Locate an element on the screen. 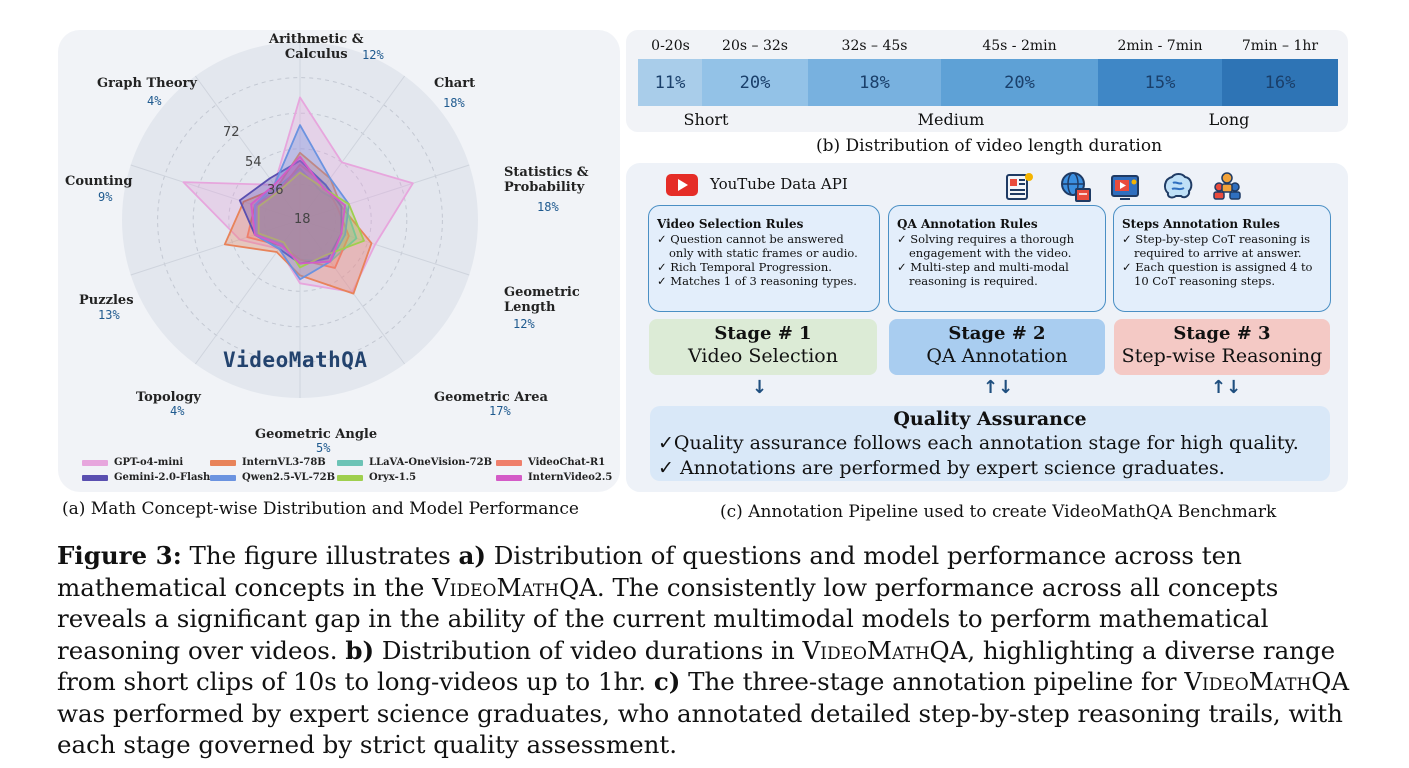  category-share-4: 17% is located at coordinates (500, 411).